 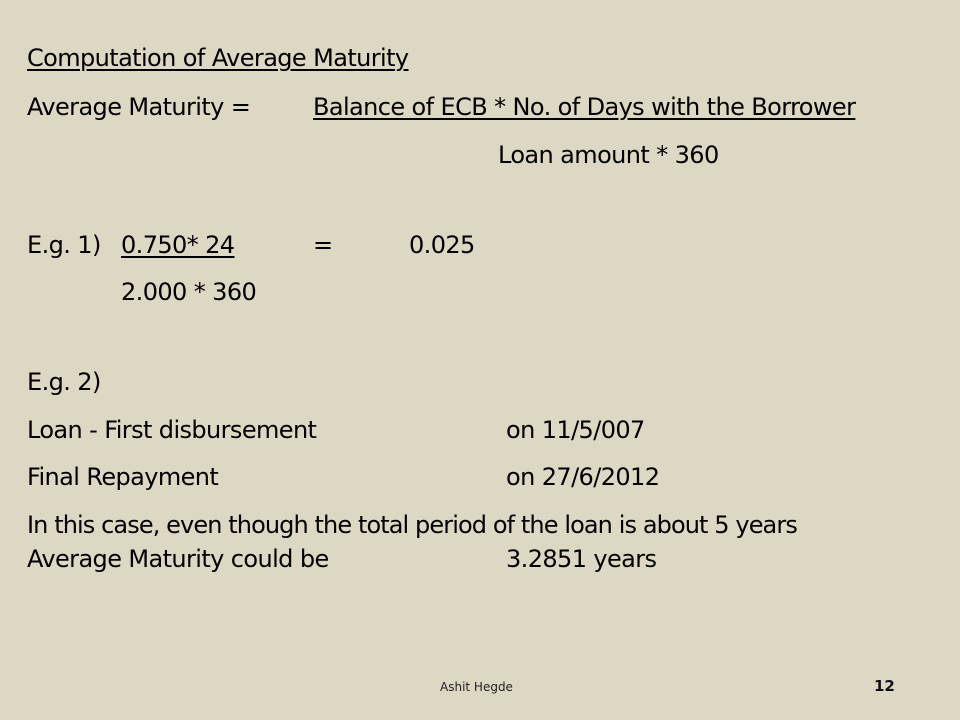 What do you see at coordinates (189, 292) in the screenshot?
I see `example1-denominator: 2.000 * 360` at bounding box center [189, 292].